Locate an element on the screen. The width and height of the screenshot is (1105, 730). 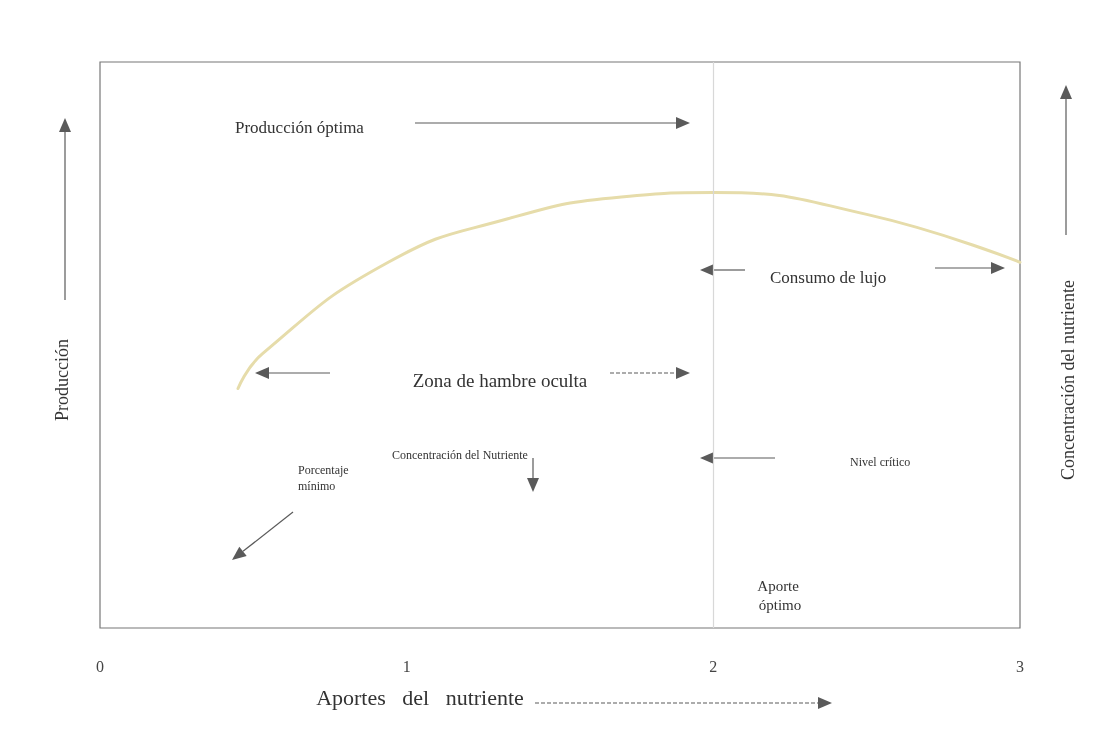
x-axis-title: Aportes del nutriente is located at coordinates (420, 697).